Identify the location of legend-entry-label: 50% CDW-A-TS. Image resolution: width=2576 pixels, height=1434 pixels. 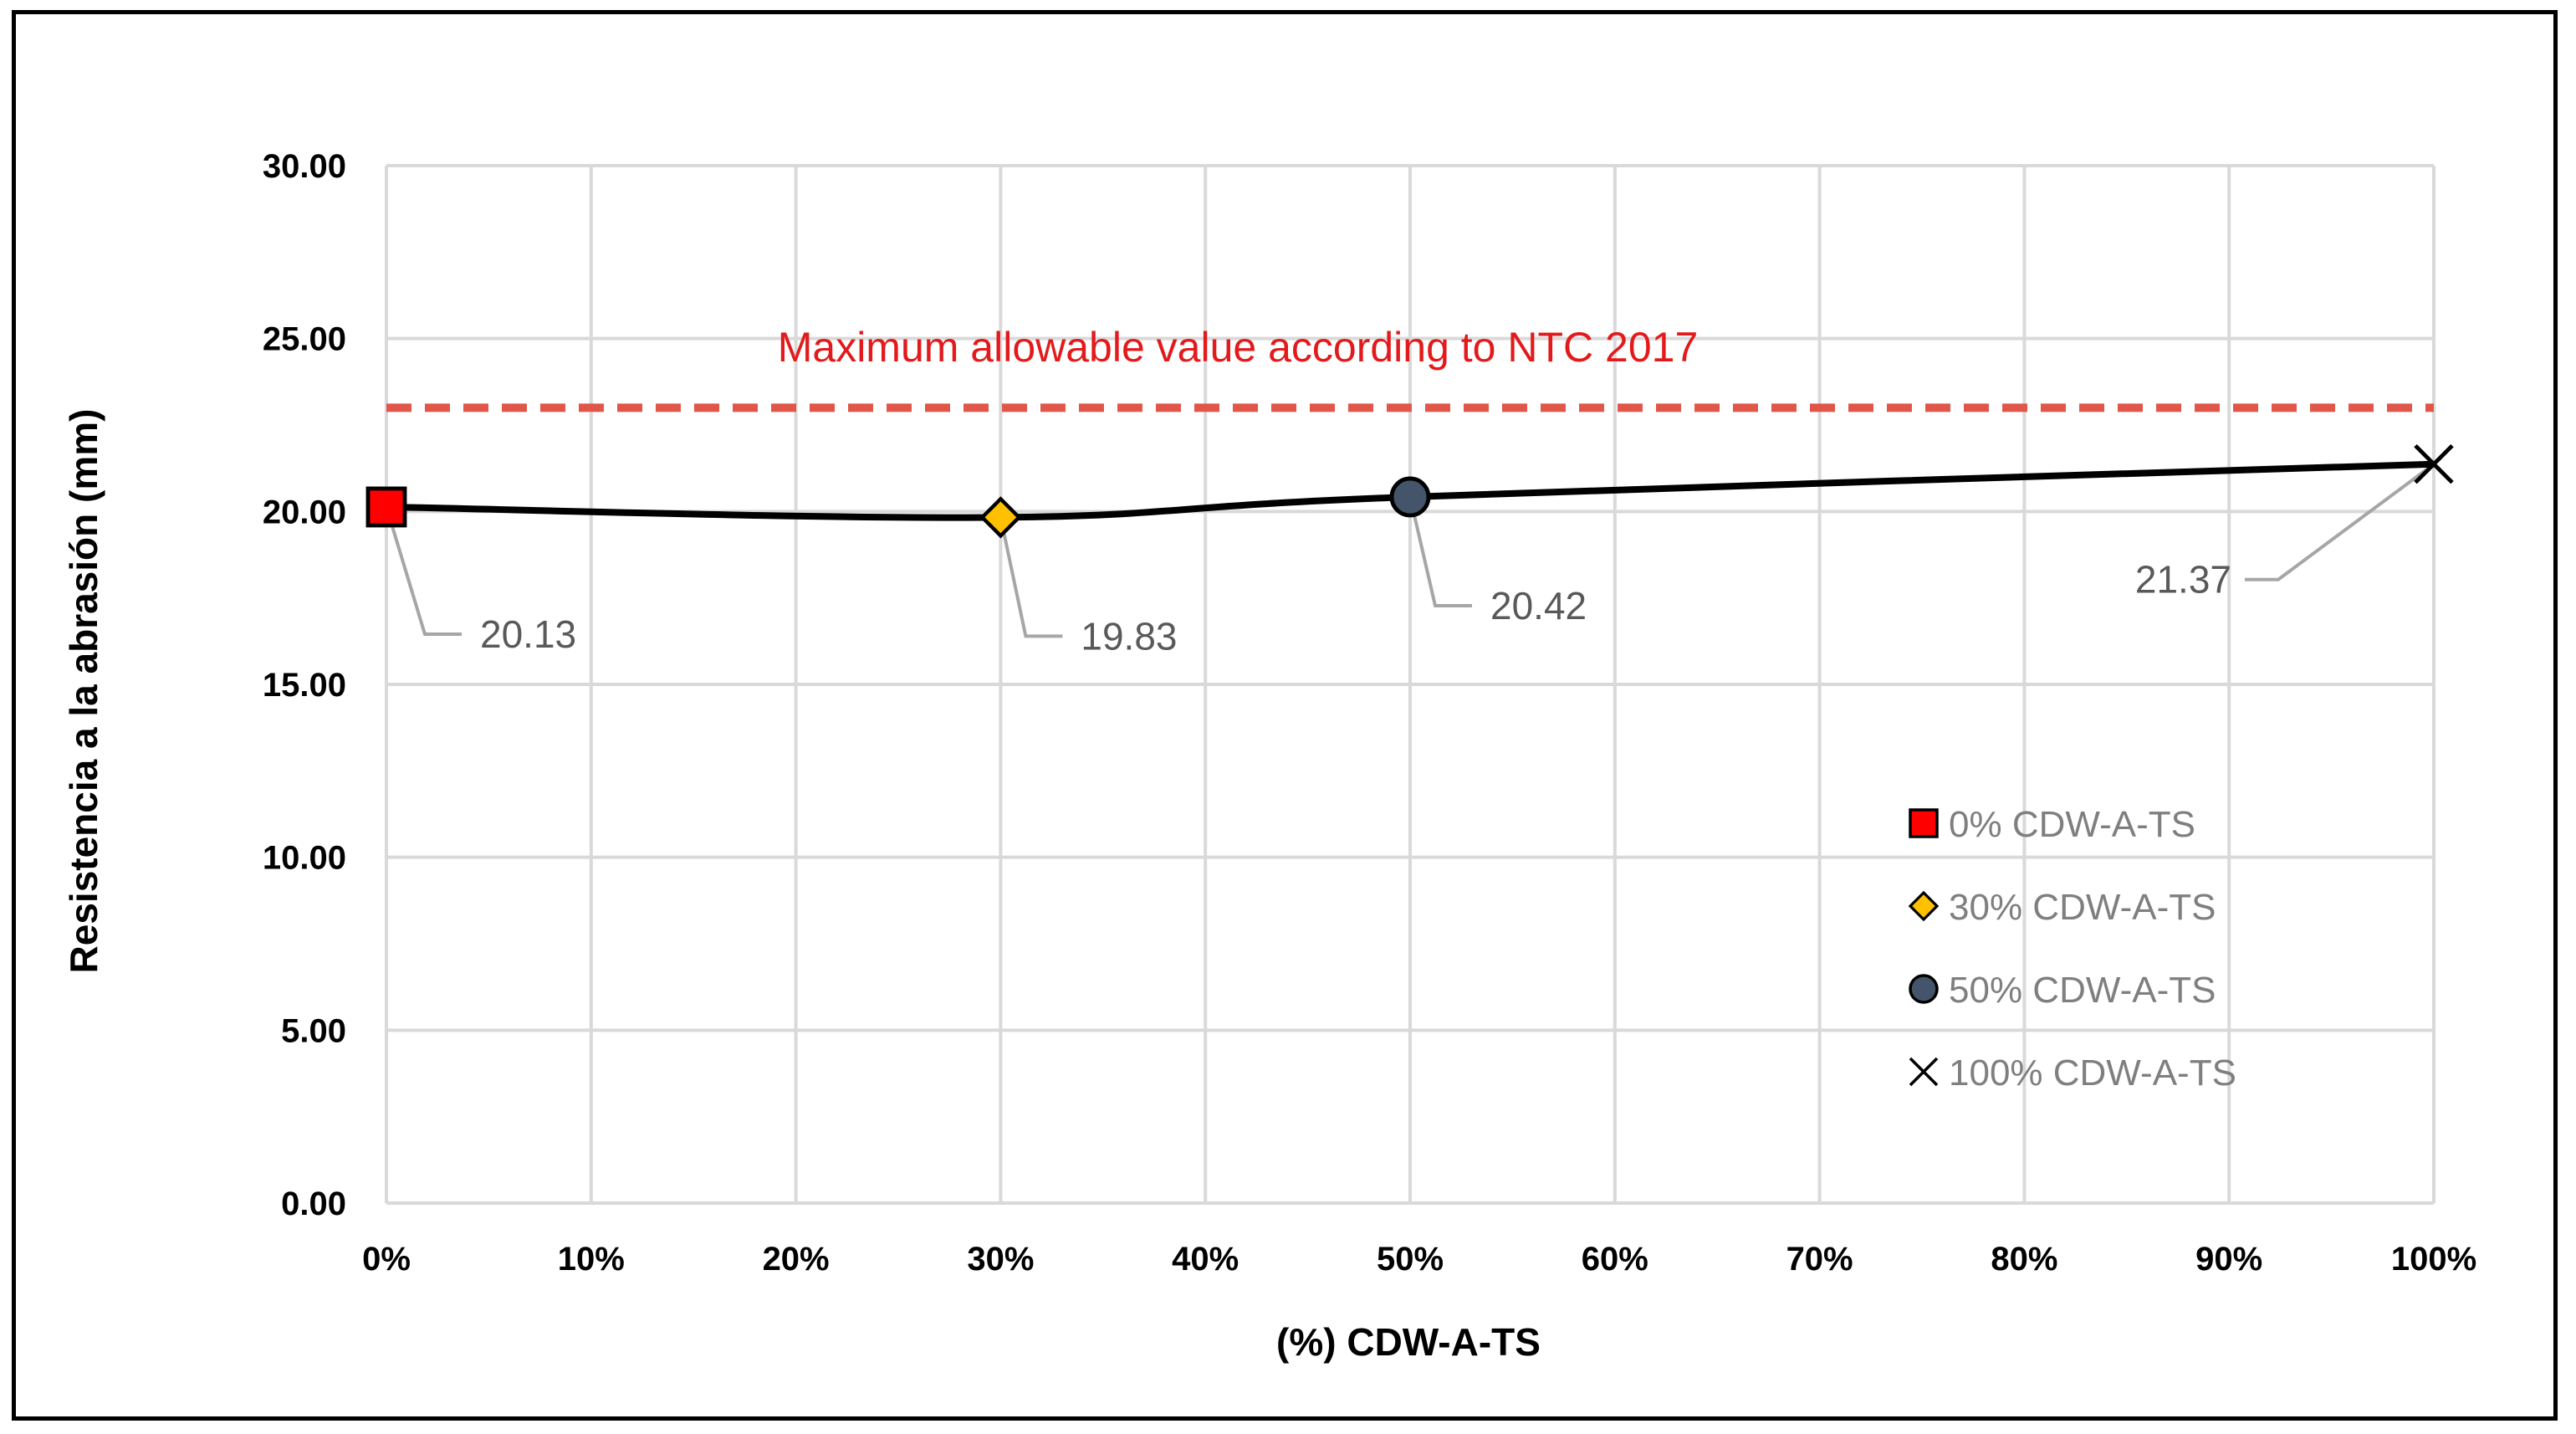
(2082, 990).